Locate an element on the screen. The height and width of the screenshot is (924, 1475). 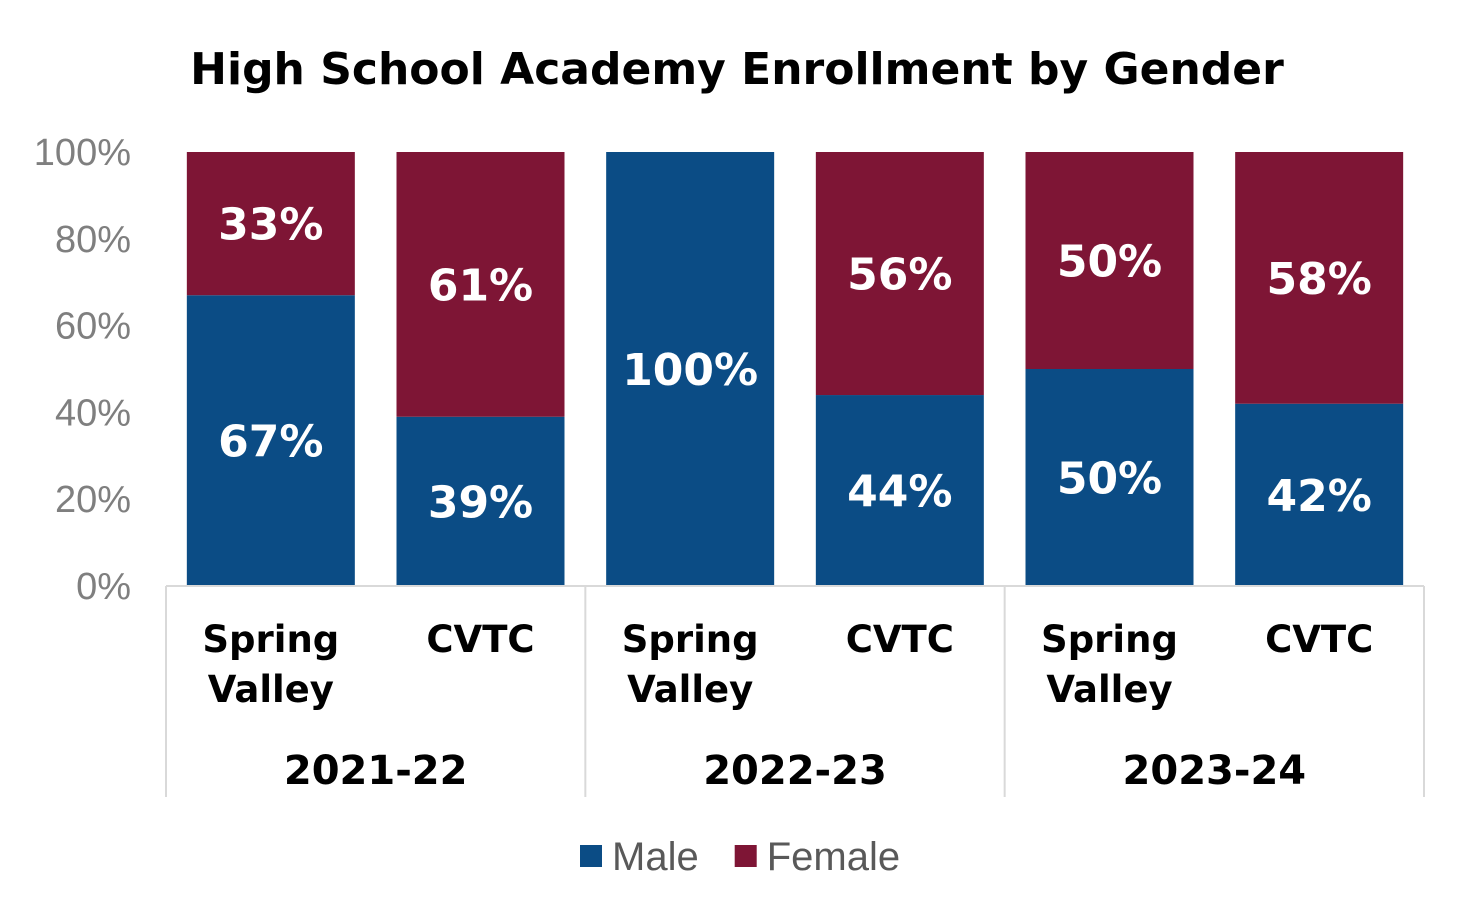
y-tick-label: 40% is located at coordinates (93, 413).